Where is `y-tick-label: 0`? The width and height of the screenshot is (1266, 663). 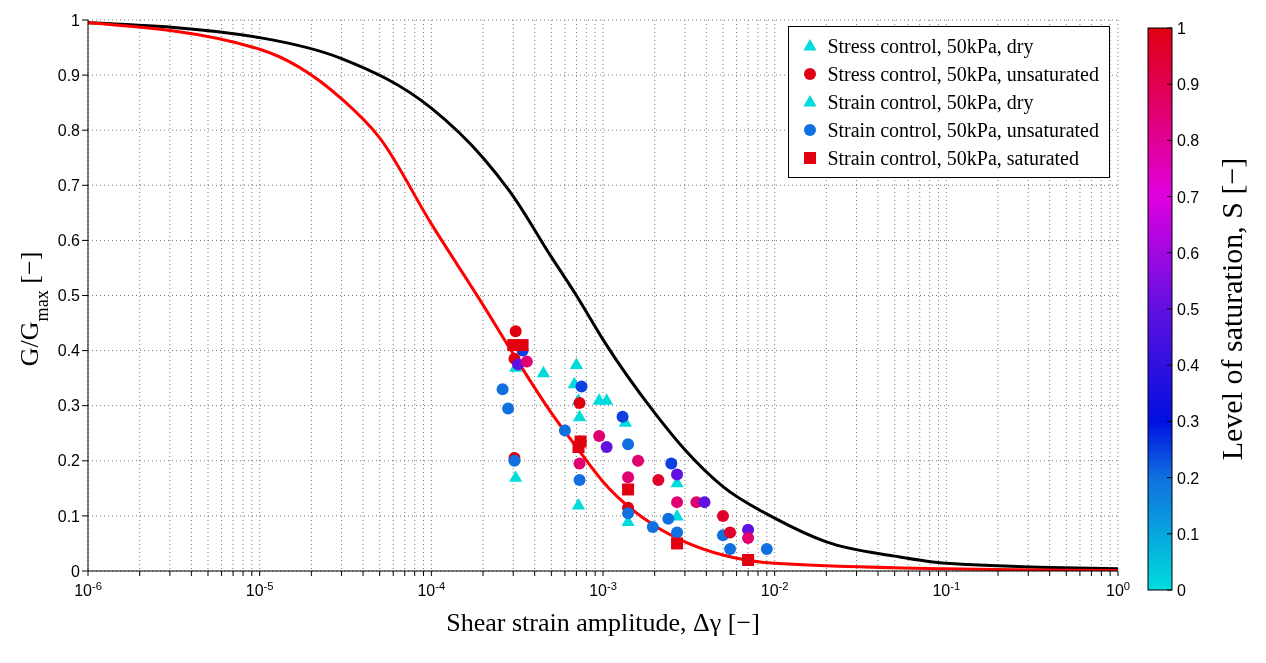 y-tick-label: 0 is located at coordinates (76, 571).